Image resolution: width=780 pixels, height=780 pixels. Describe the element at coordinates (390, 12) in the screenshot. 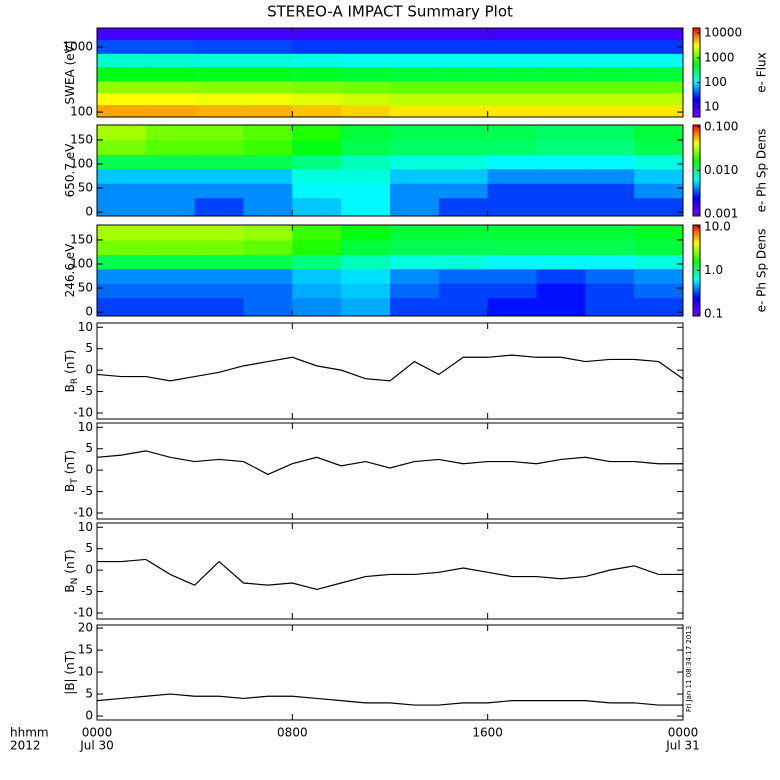

I see `chart-title: STEREO-A IMPACT Summary Plot` at that location.